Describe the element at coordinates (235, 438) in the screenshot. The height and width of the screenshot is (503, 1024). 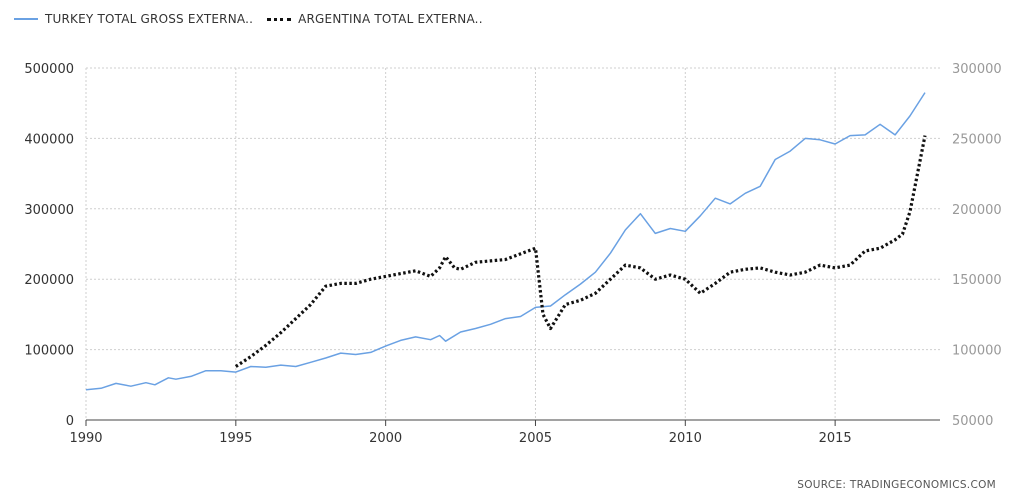
I see `x-tick-label: 1995` at that location.